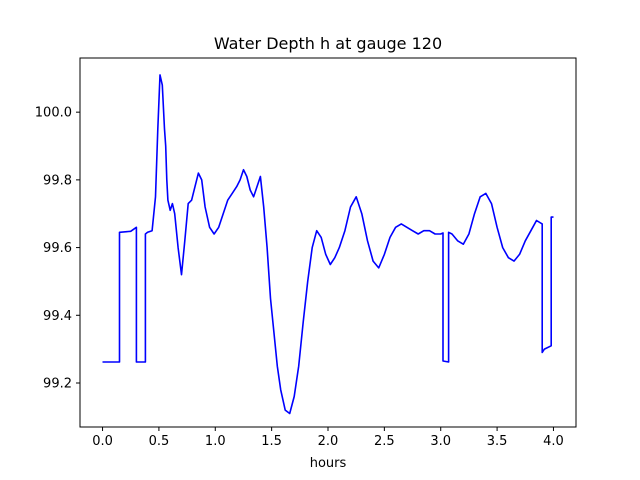 The image size is (640, 480). Describe the element at coordinates (57, 383) in the screenshot. I see `y-tick-label: 99.2` at that location.